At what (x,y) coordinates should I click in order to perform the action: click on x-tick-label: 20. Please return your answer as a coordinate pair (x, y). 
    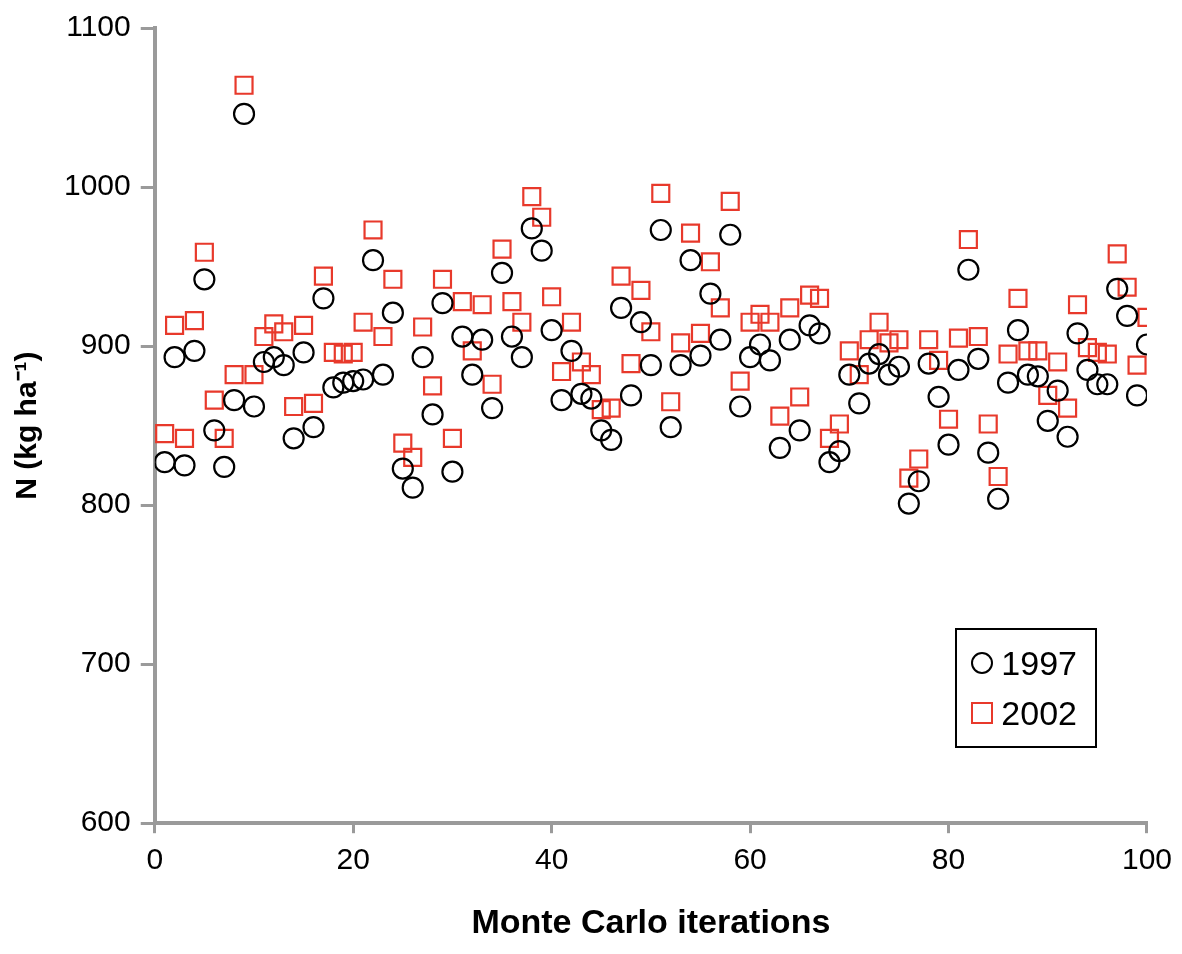
    Looking at the image, I should click on (353, 859).